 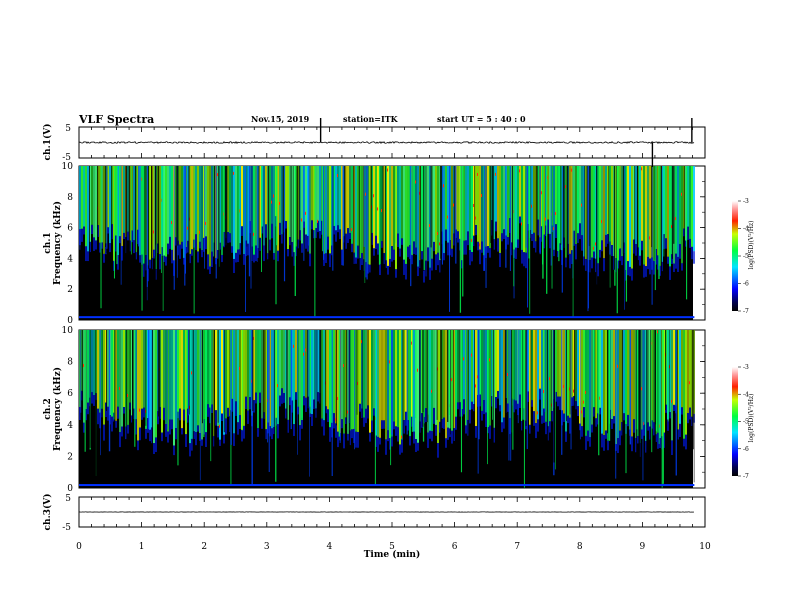 I want to click on ch1-ytick-bottom: -5, so click(x=66, y=158).